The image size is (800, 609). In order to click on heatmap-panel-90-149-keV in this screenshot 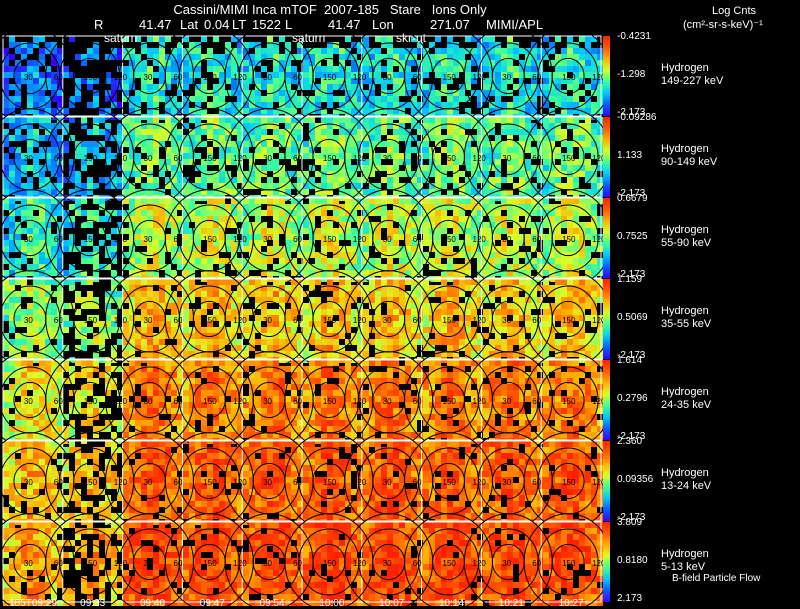, I will do `click(303, 159)`.